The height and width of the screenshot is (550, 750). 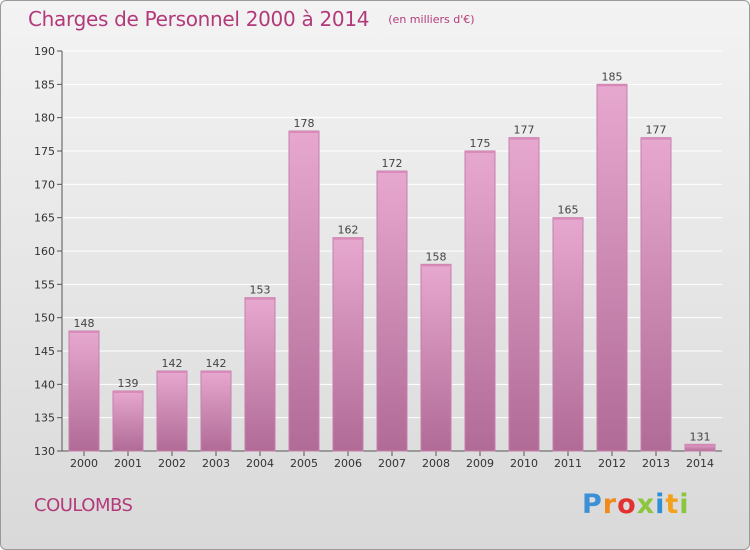 I want to click on logo-letter: t, so click(x=672, y=504).